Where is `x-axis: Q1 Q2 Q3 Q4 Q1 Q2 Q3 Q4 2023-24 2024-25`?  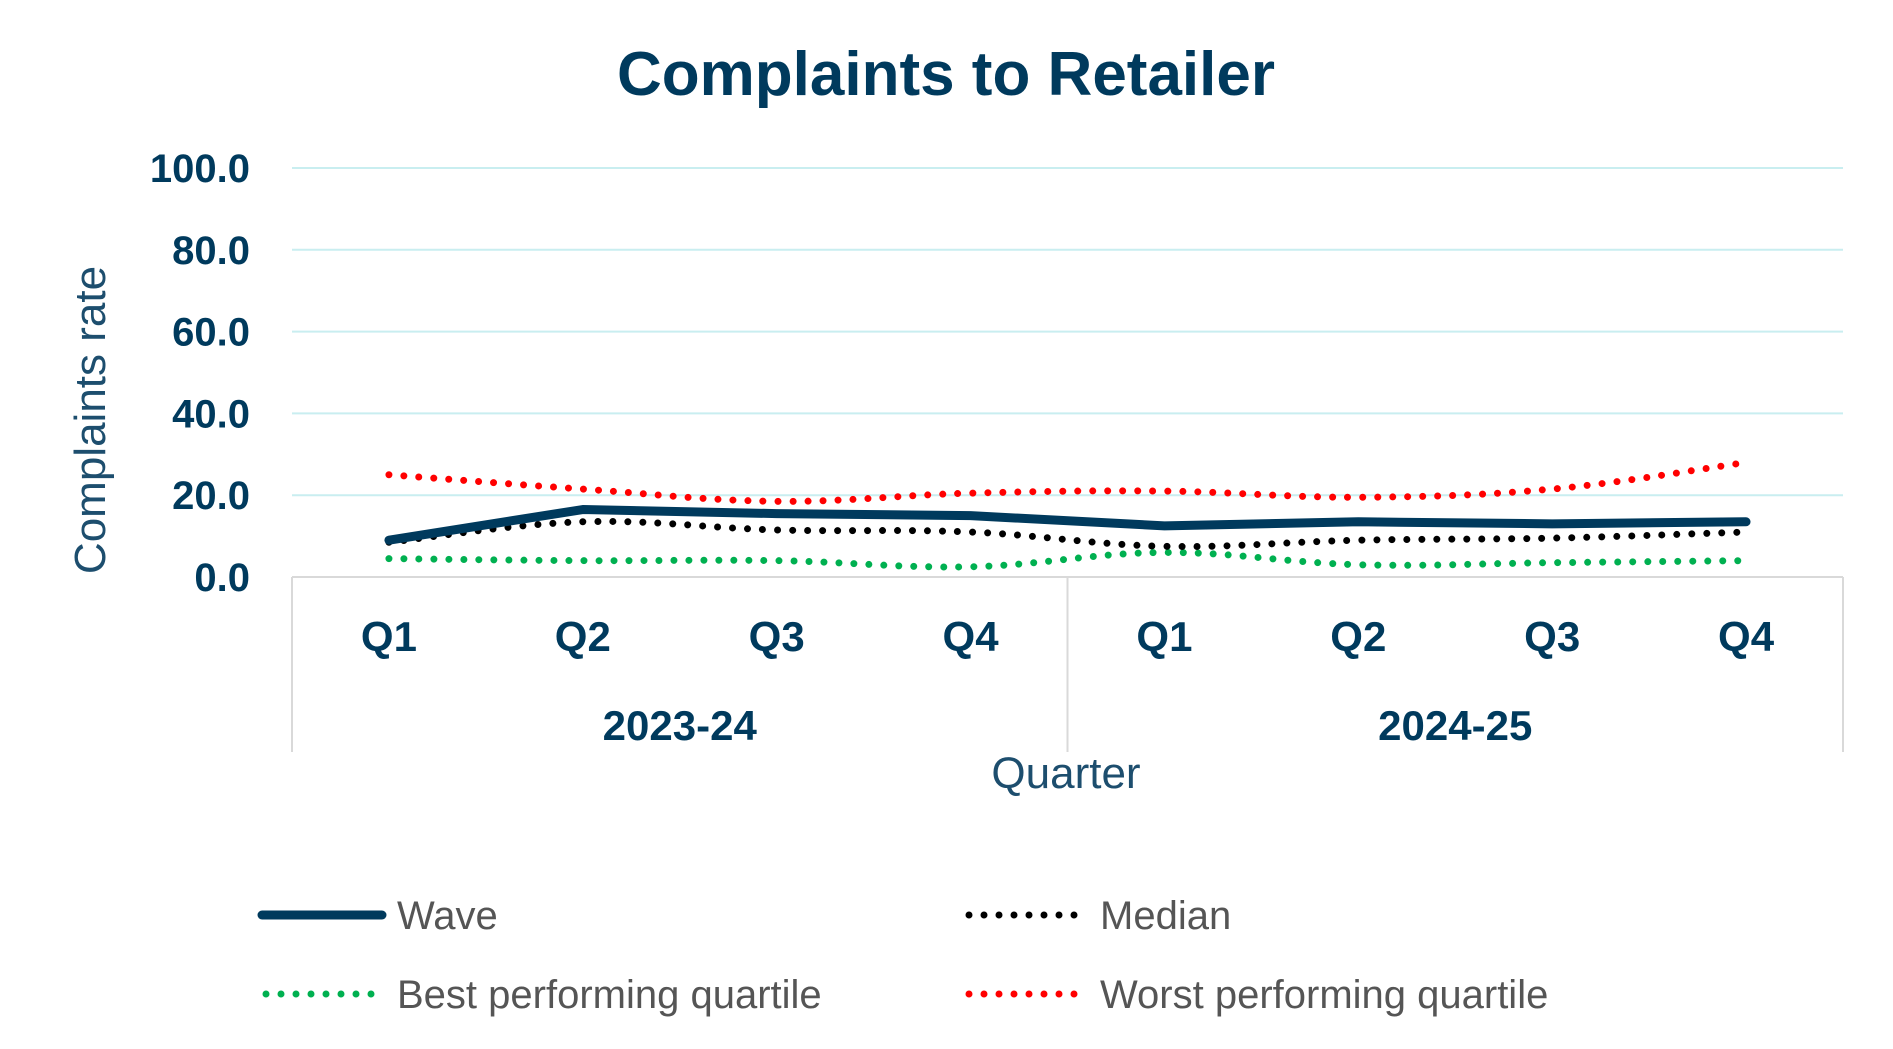
x-axis: Q1 Q2 Q3 Q4 Q1 Q2 Q3 Q4 2023-24 2024-25 is located at coordinates (1067, 664).